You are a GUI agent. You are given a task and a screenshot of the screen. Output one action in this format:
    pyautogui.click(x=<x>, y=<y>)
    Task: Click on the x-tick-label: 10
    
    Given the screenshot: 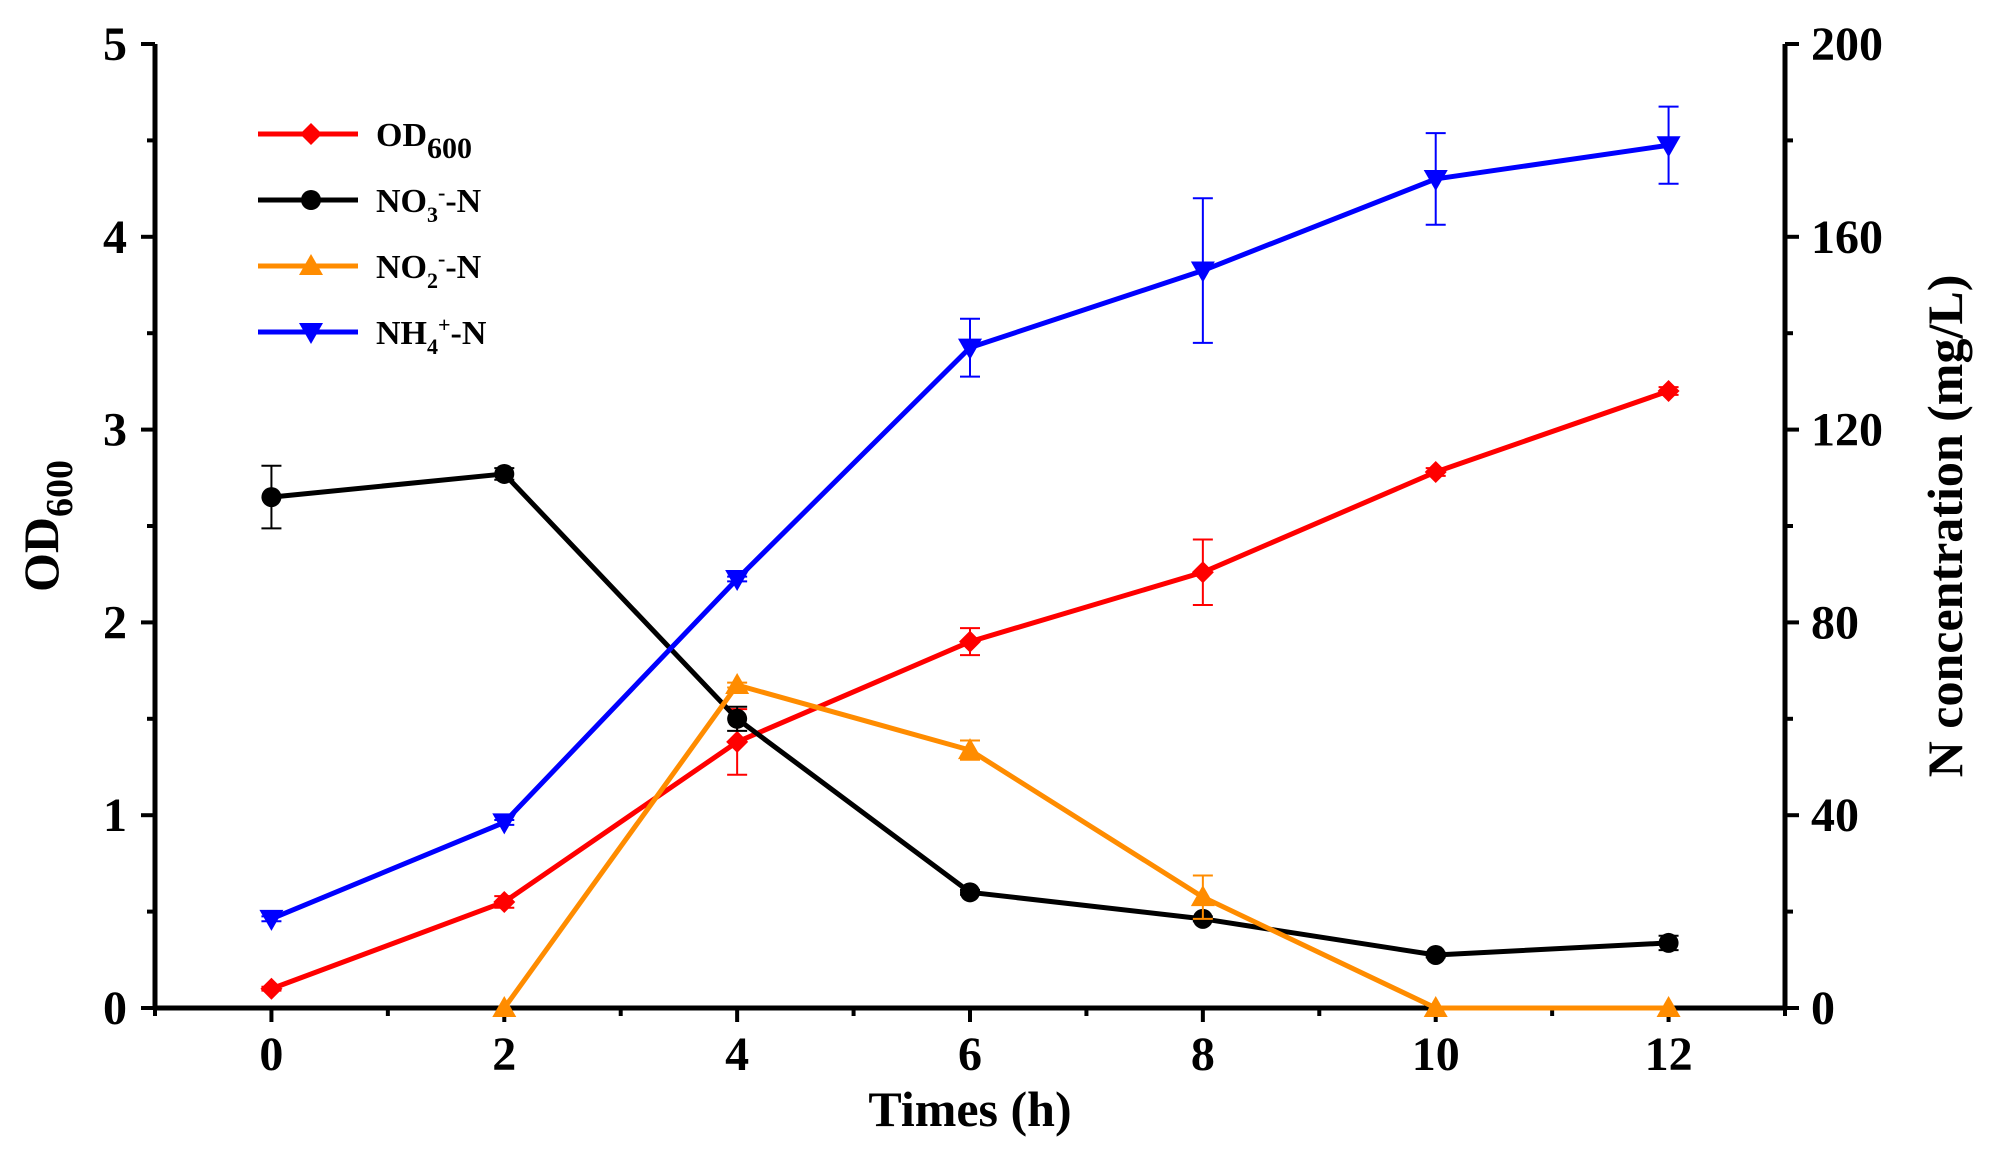 What is the action you would take?
    pyautogui.click(x=1436, y=1054)
    